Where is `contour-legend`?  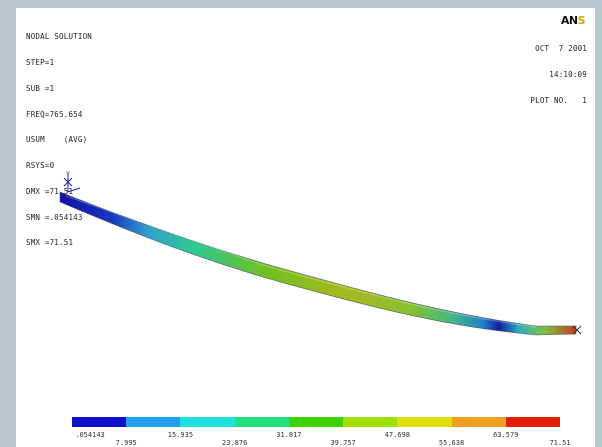
contour-legend is located at coordinates (316, 422).